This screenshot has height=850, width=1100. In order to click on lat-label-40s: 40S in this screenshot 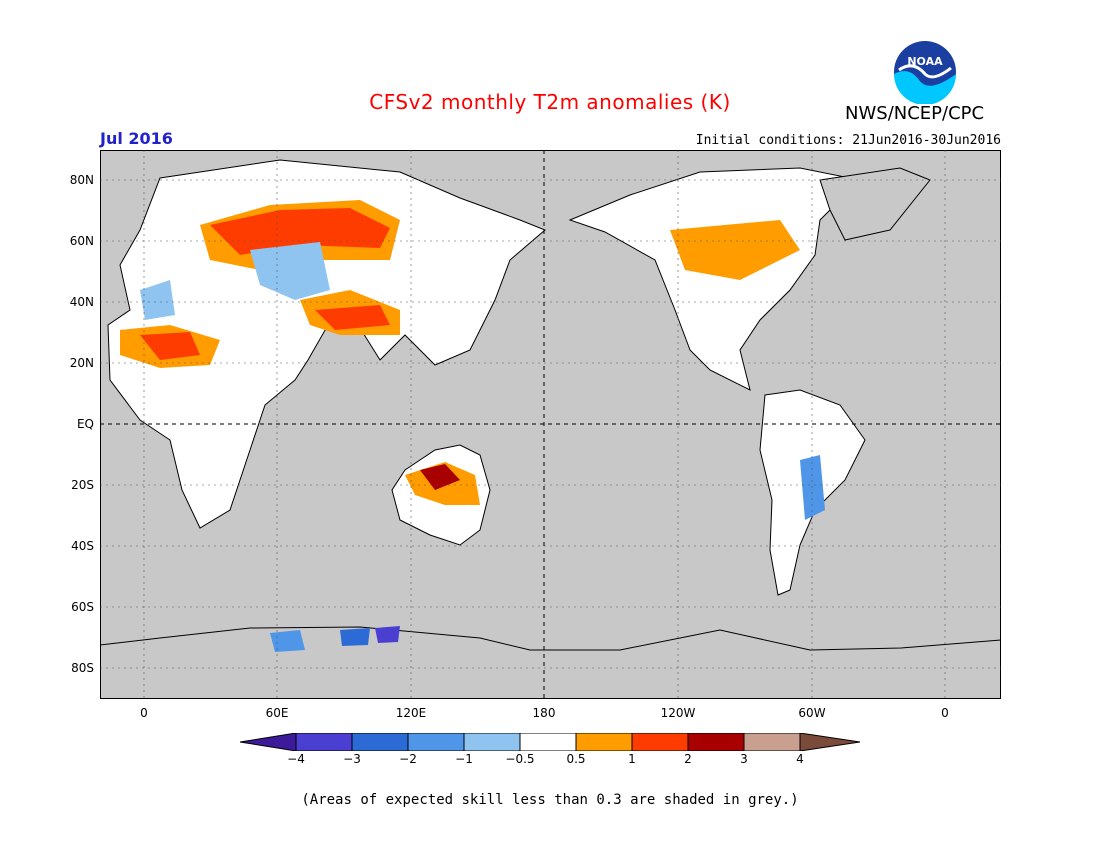, I will do `click(82, 546)`.